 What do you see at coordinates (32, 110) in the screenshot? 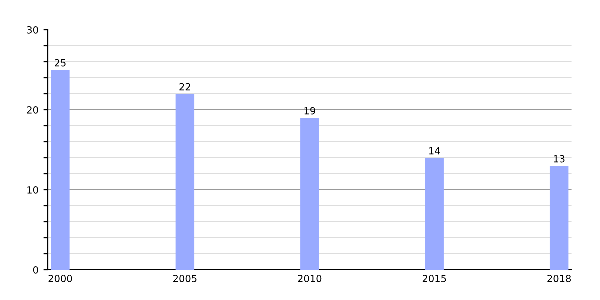
I see `y-tick-label: 20` at bounding box center [32, 110].